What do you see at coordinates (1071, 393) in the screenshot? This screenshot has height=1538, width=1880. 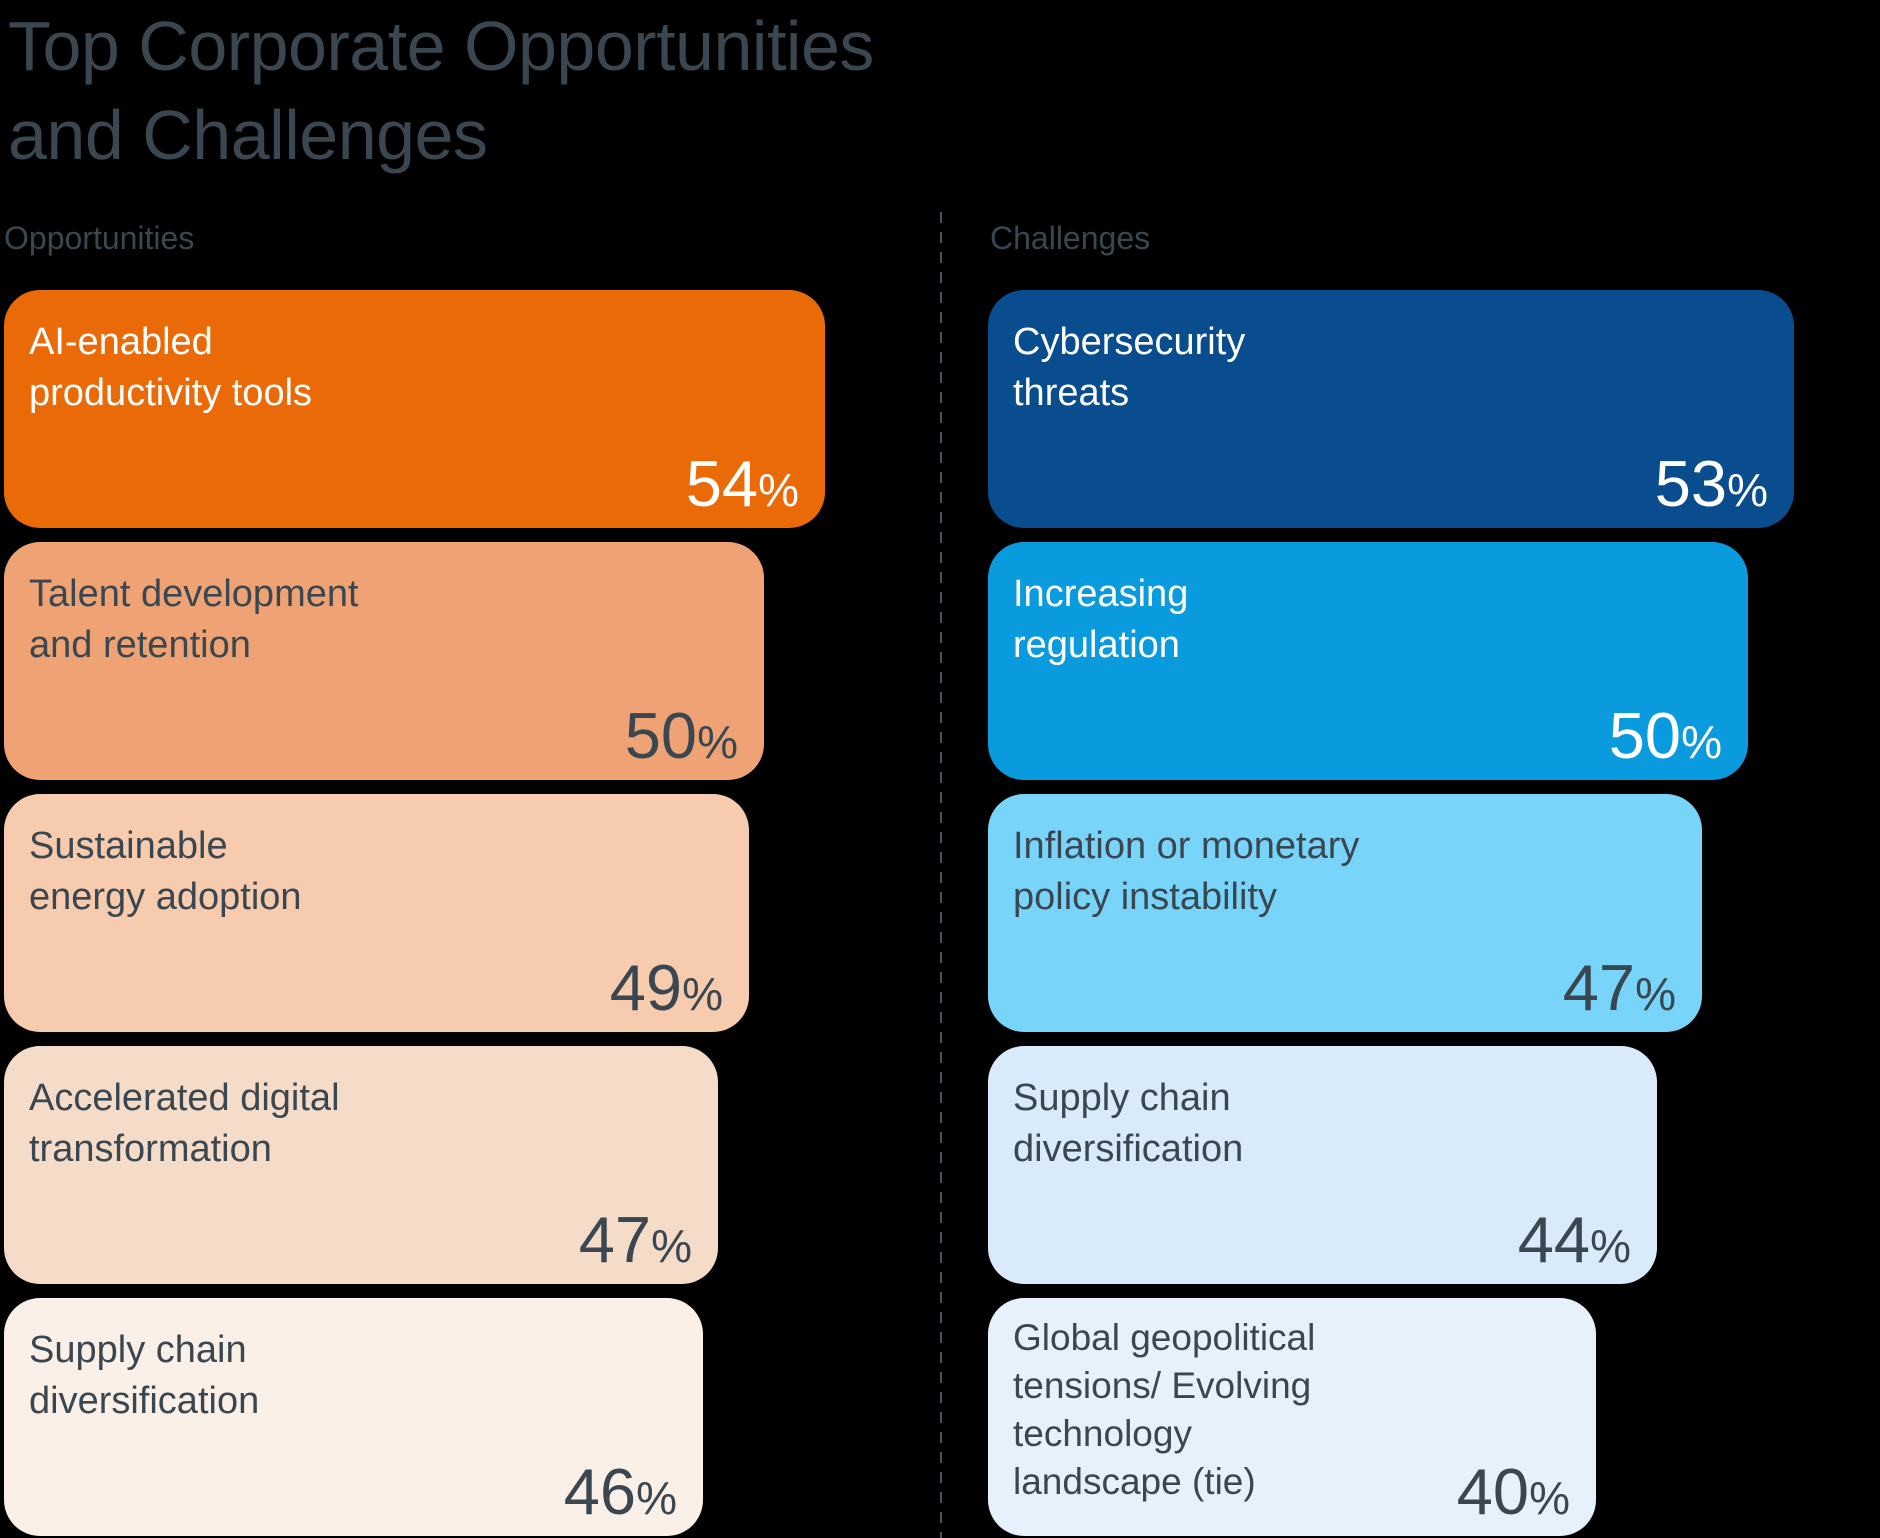 I see `bar-label-line: threats` at bounding box center [1071, 393].